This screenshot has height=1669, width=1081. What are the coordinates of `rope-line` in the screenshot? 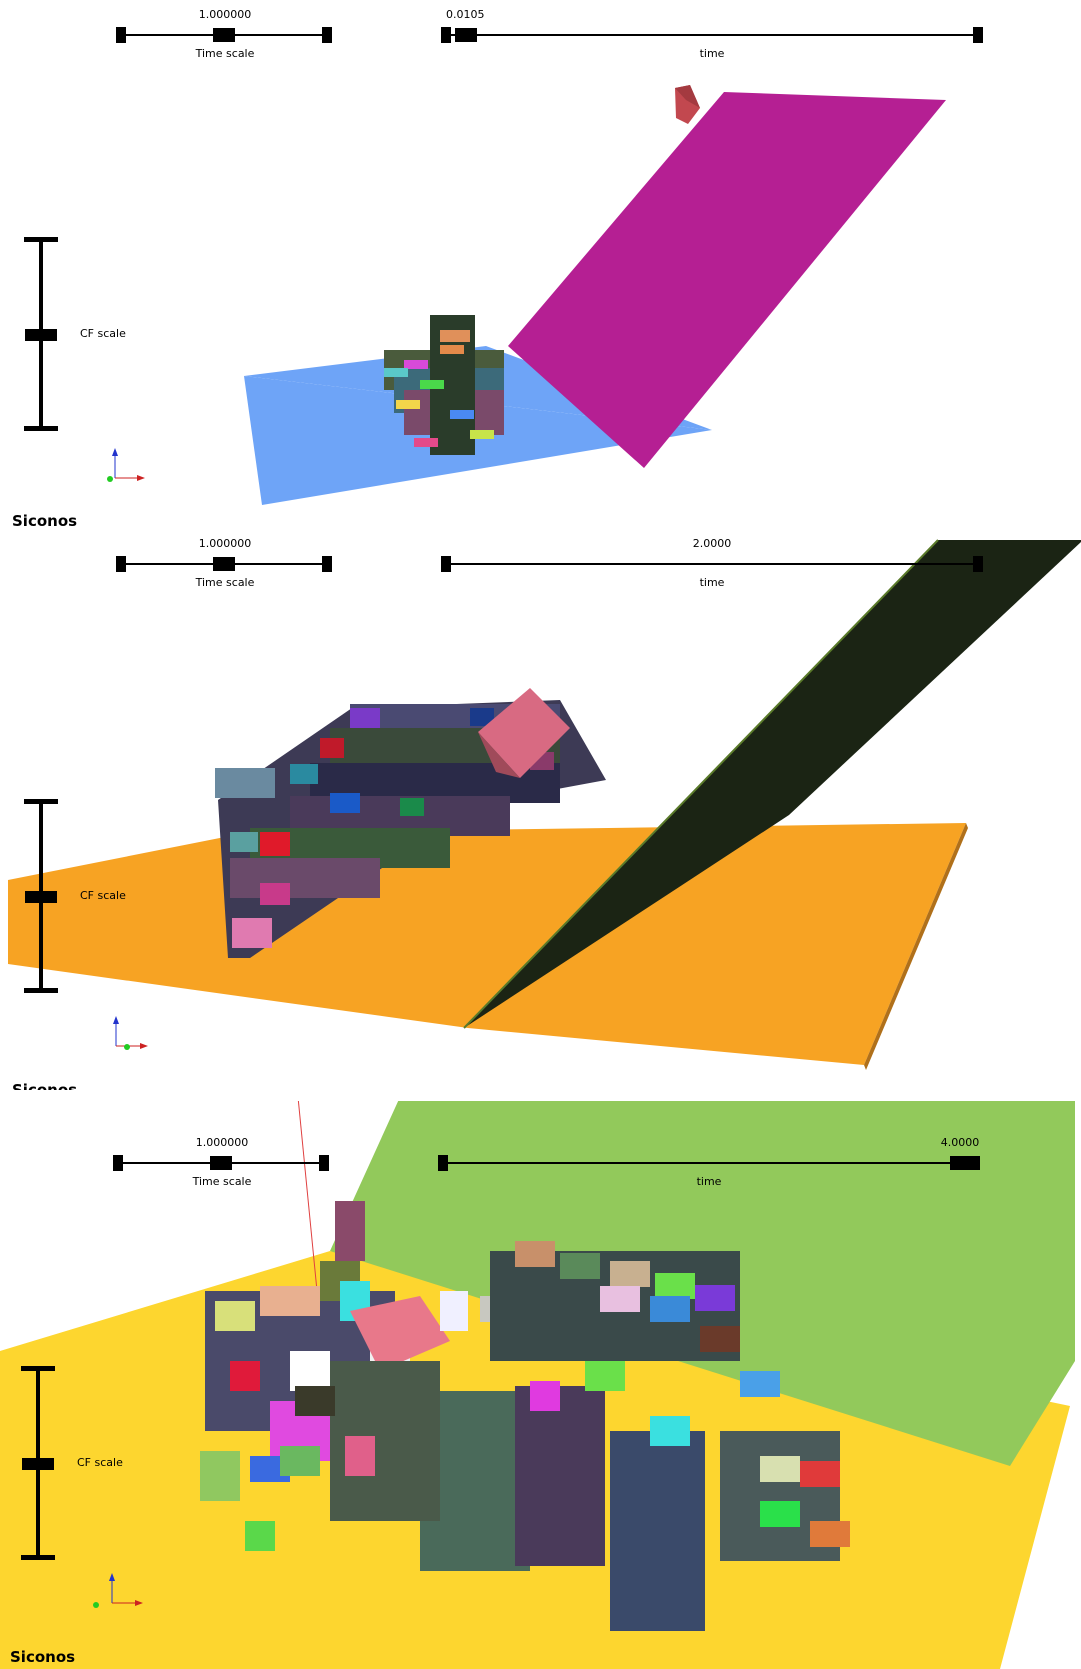 It's located at (308, 1201).